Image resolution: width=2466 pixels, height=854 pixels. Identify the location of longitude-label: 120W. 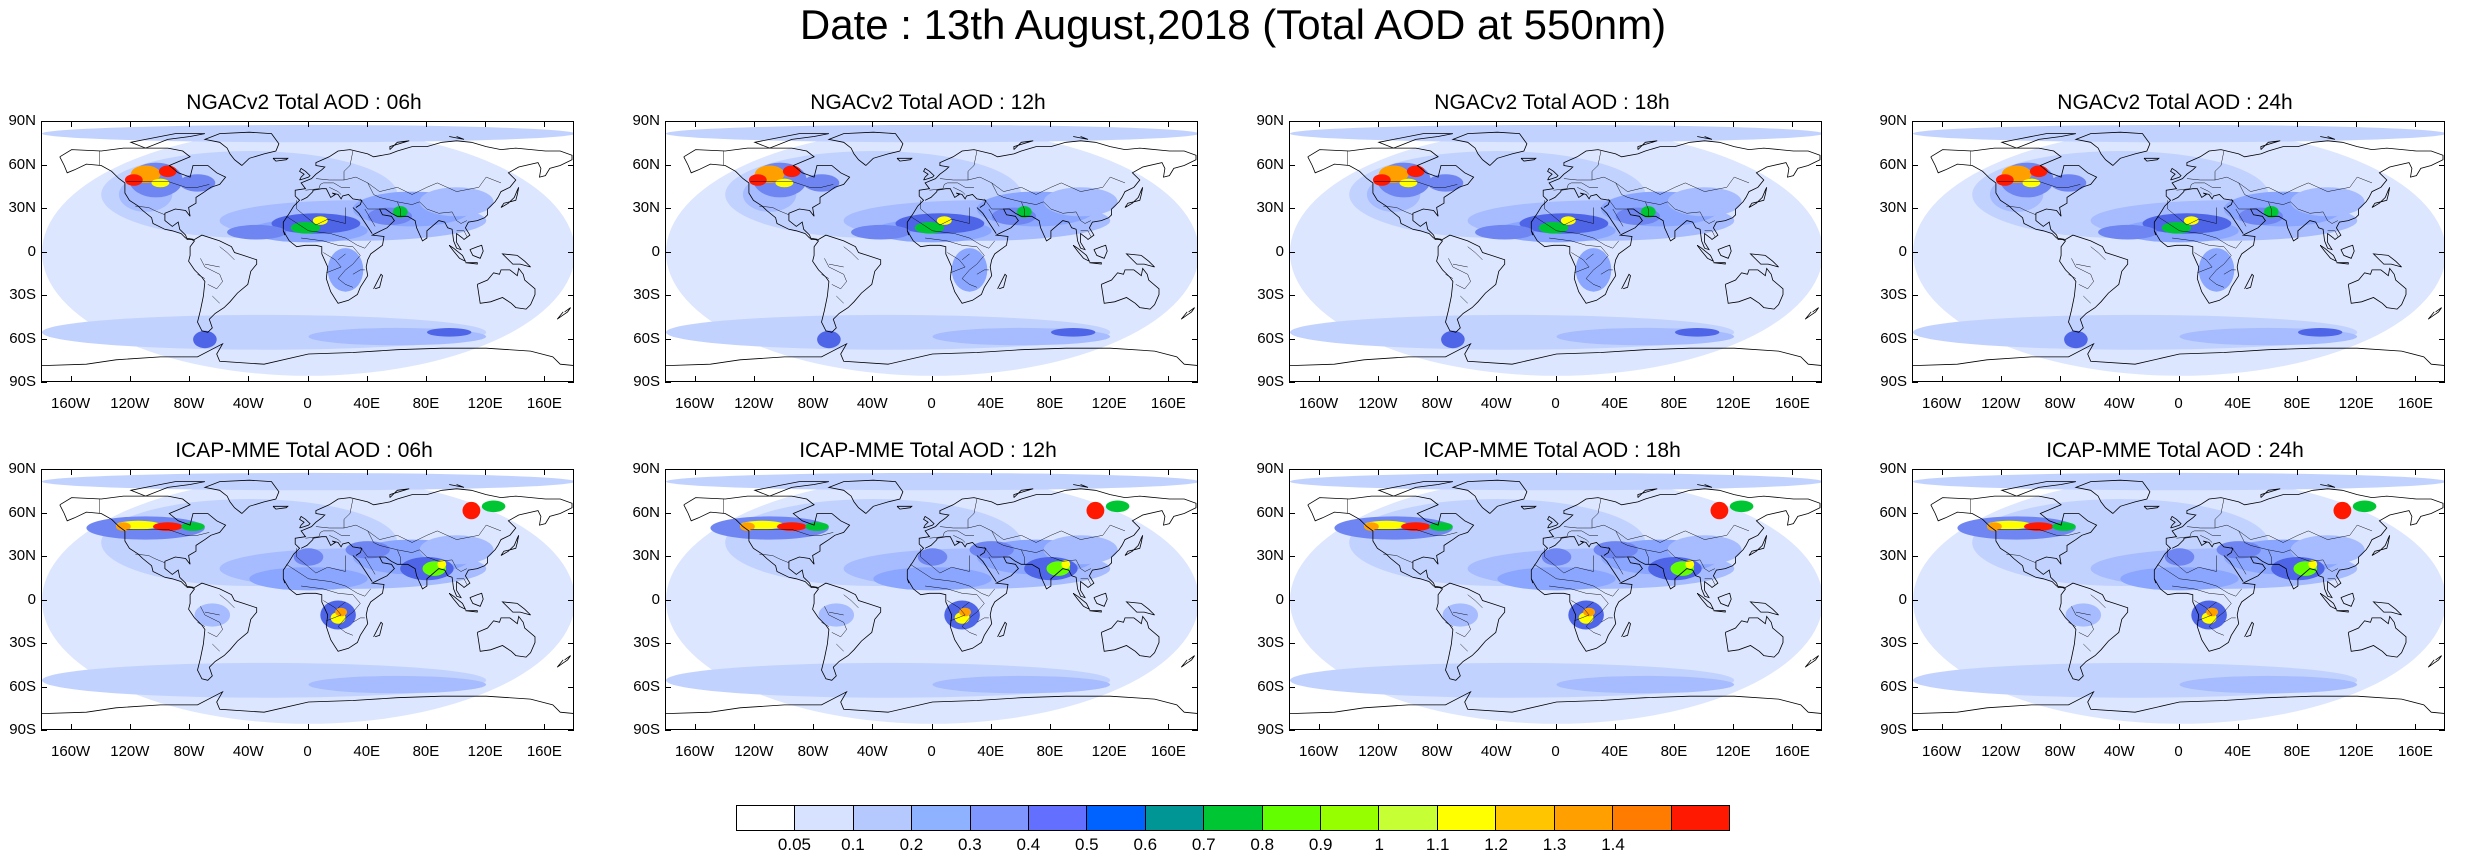
(130, 751).